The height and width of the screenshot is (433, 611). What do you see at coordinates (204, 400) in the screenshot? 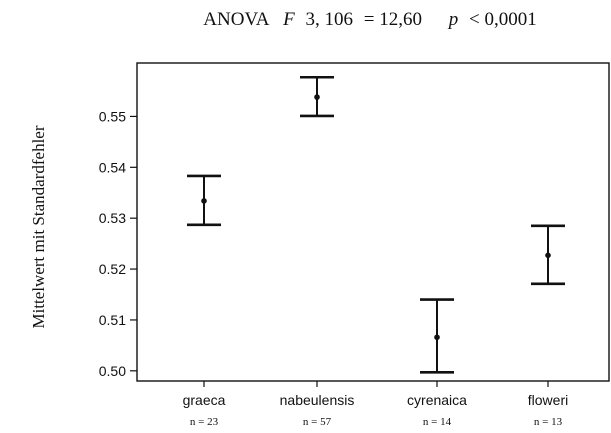
I see `category-label: graeca` at bounding box center [204, 400].